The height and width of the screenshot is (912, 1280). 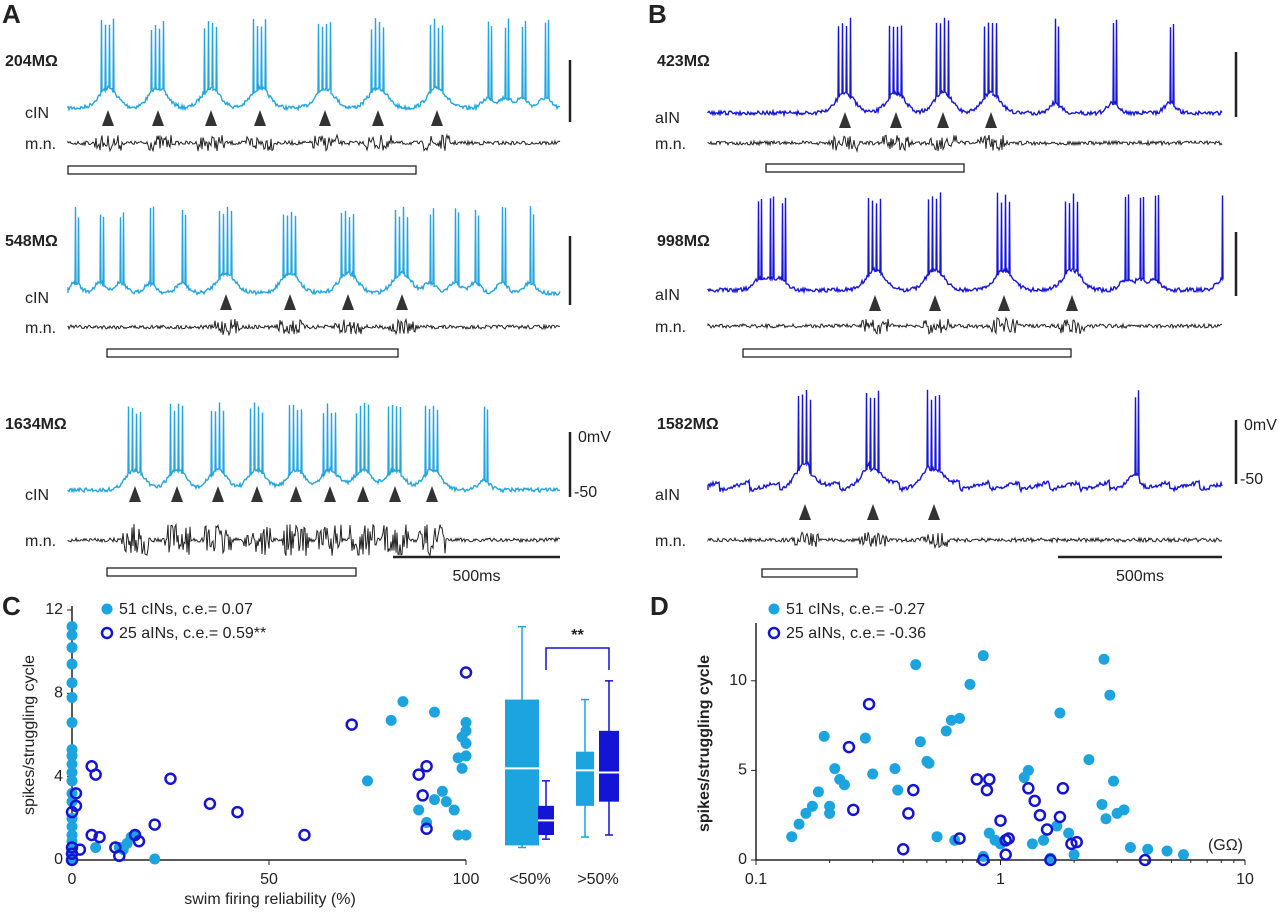 What do you see at coordinates (107, 609) in the screenshot?
I see `legend-marker` at bounding box center [107, 609].